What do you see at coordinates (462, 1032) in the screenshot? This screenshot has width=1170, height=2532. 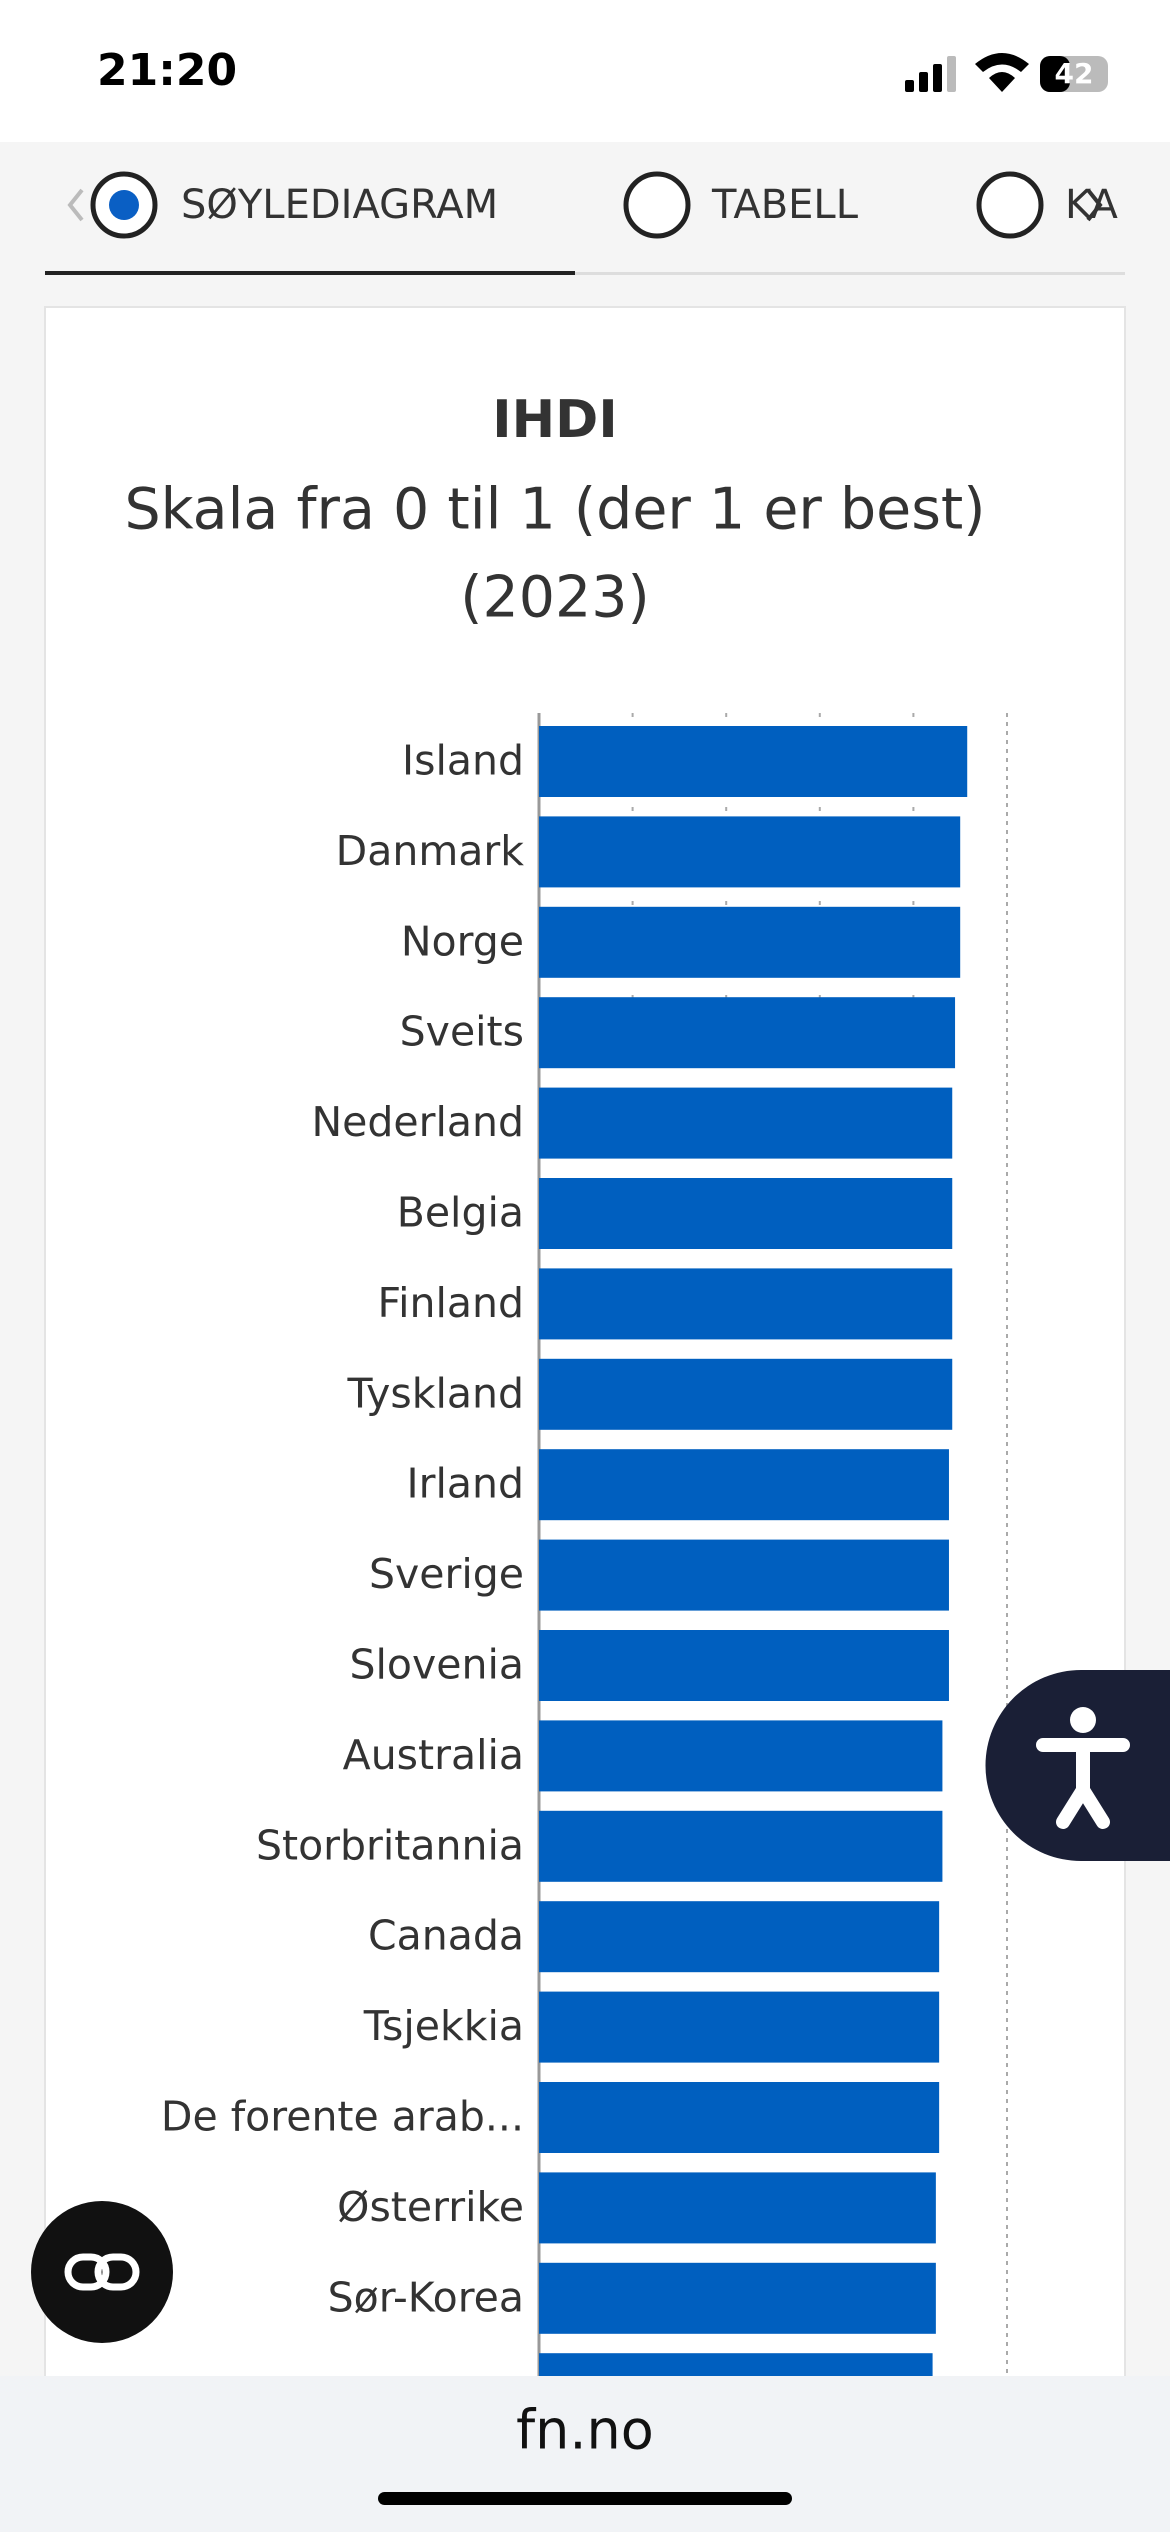 I see `y-tick-label: Sveits` at bounding box center [462, 1032].